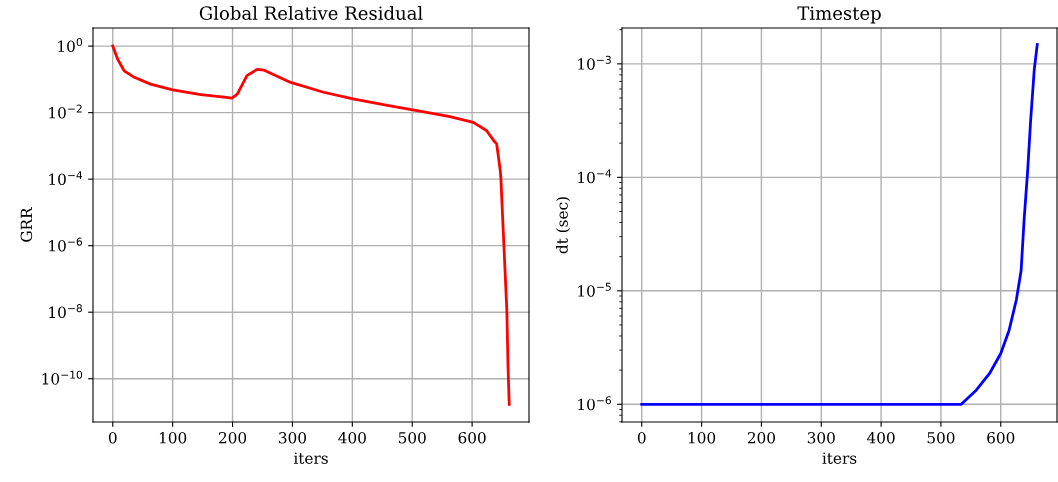 The width and height of the screenshot is (1058, 482). What do you see at coordinates (594, 289) in the screenshot?
I see `y-tick-label: 10$^{−5}$` at bounding box center [594, 289].